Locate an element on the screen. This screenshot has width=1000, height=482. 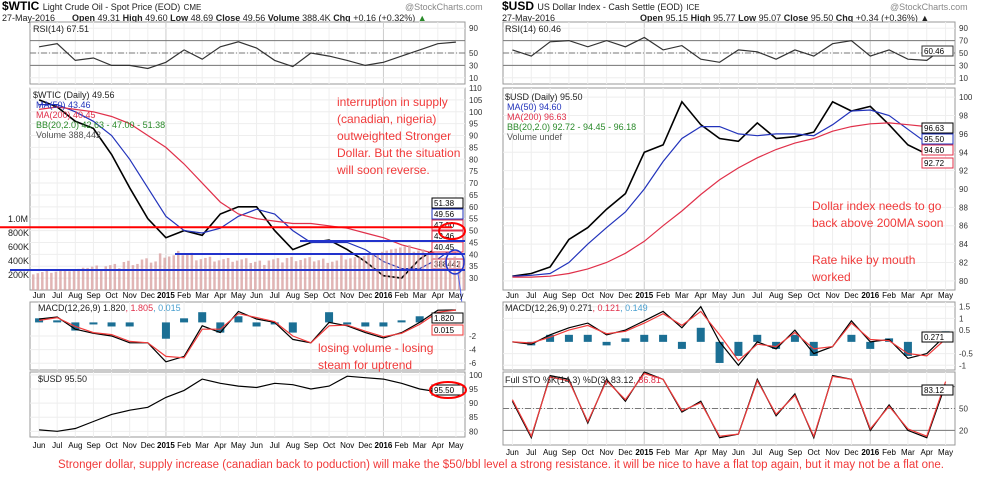
usd-macd-frame is located at coordinates (729, 336).